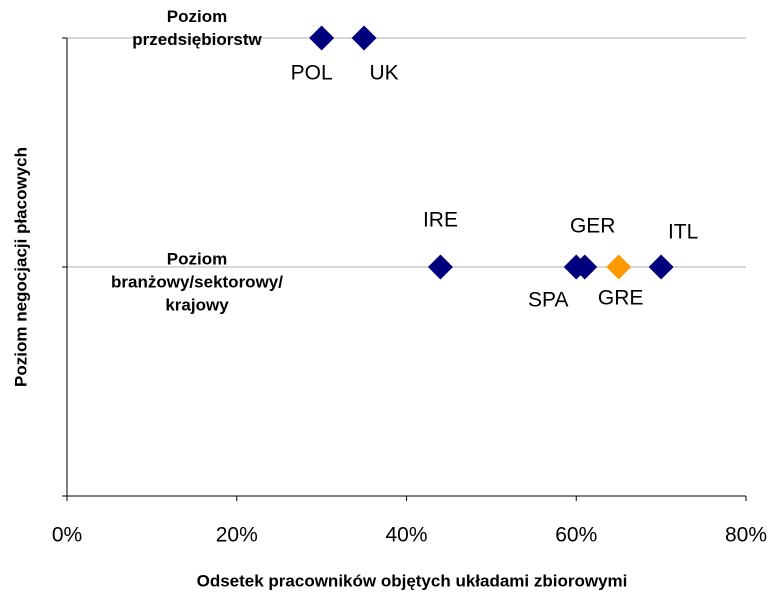  I want to click on x-tick-label: 40%, so click(406, 535).